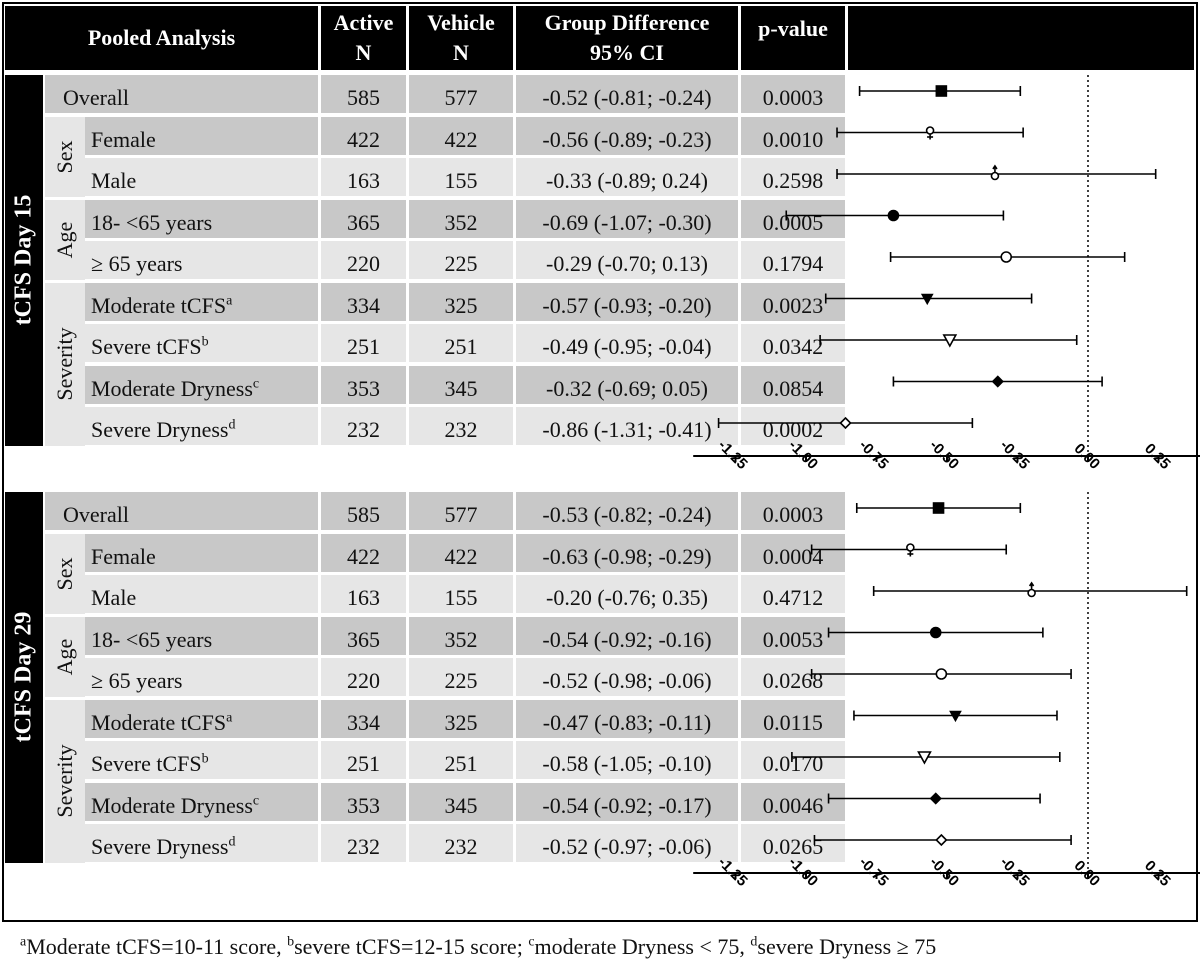  I want to click on header-vehicle-n: Vehicle N, so click(461, 38).